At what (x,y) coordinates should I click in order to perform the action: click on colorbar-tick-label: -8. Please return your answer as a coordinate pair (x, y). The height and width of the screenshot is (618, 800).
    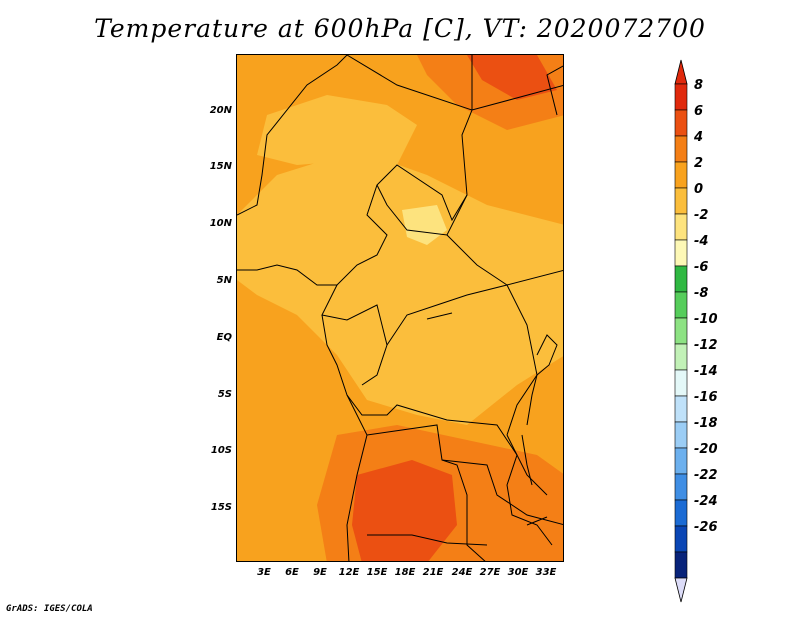
    Looking at the image, I should click on (701, 293).